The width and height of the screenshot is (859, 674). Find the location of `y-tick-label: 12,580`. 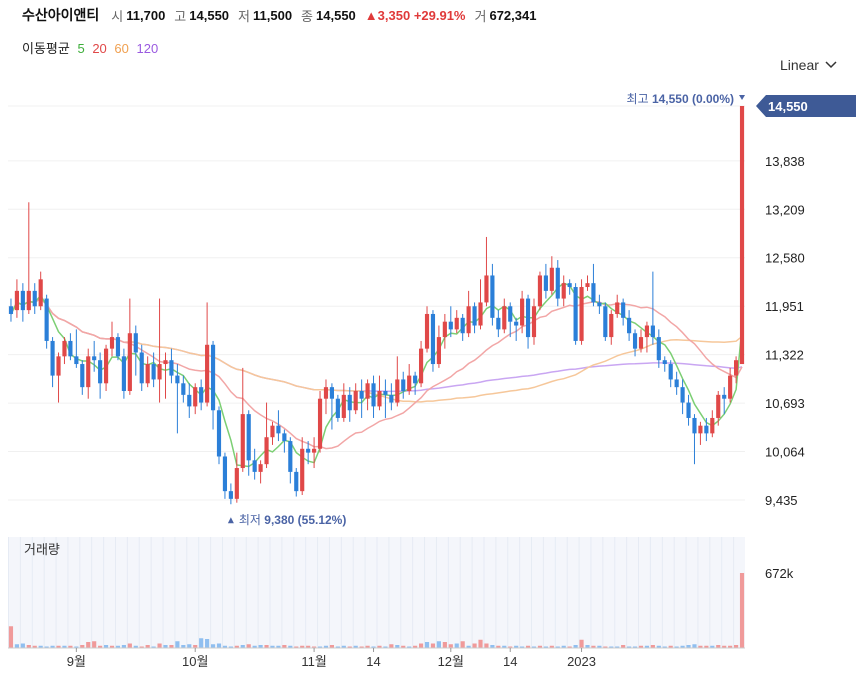

y-tick-label: 12,580 is located at coordinates (785, 258).